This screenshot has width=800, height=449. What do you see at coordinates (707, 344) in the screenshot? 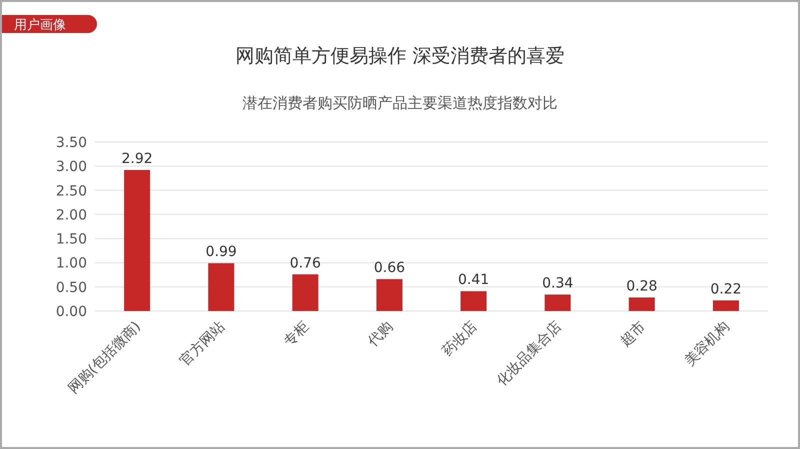
I see `x-tick-label: 美容机构` at bounding box center [707, 344].